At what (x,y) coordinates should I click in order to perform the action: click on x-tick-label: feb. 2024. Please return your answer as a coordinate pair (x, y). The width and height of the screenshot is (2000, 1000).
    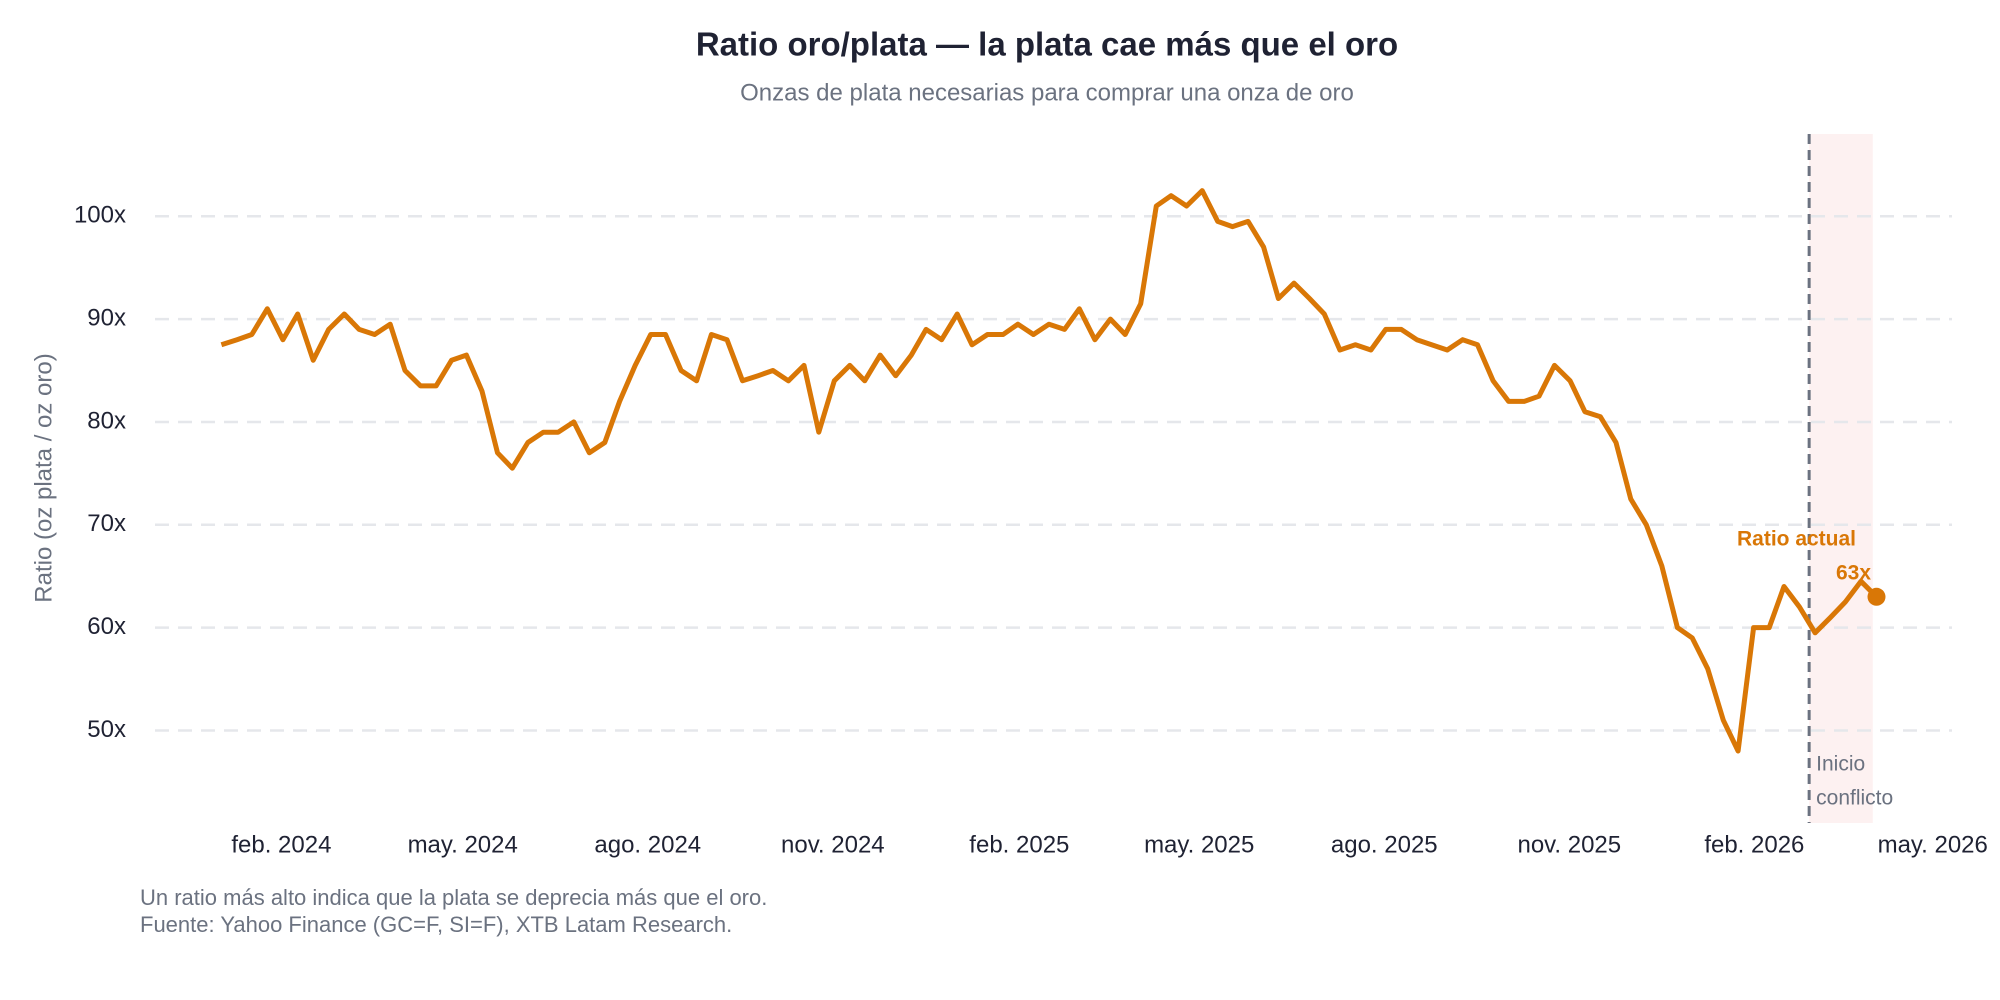
    Looking at the image, I should click on (281, 844).